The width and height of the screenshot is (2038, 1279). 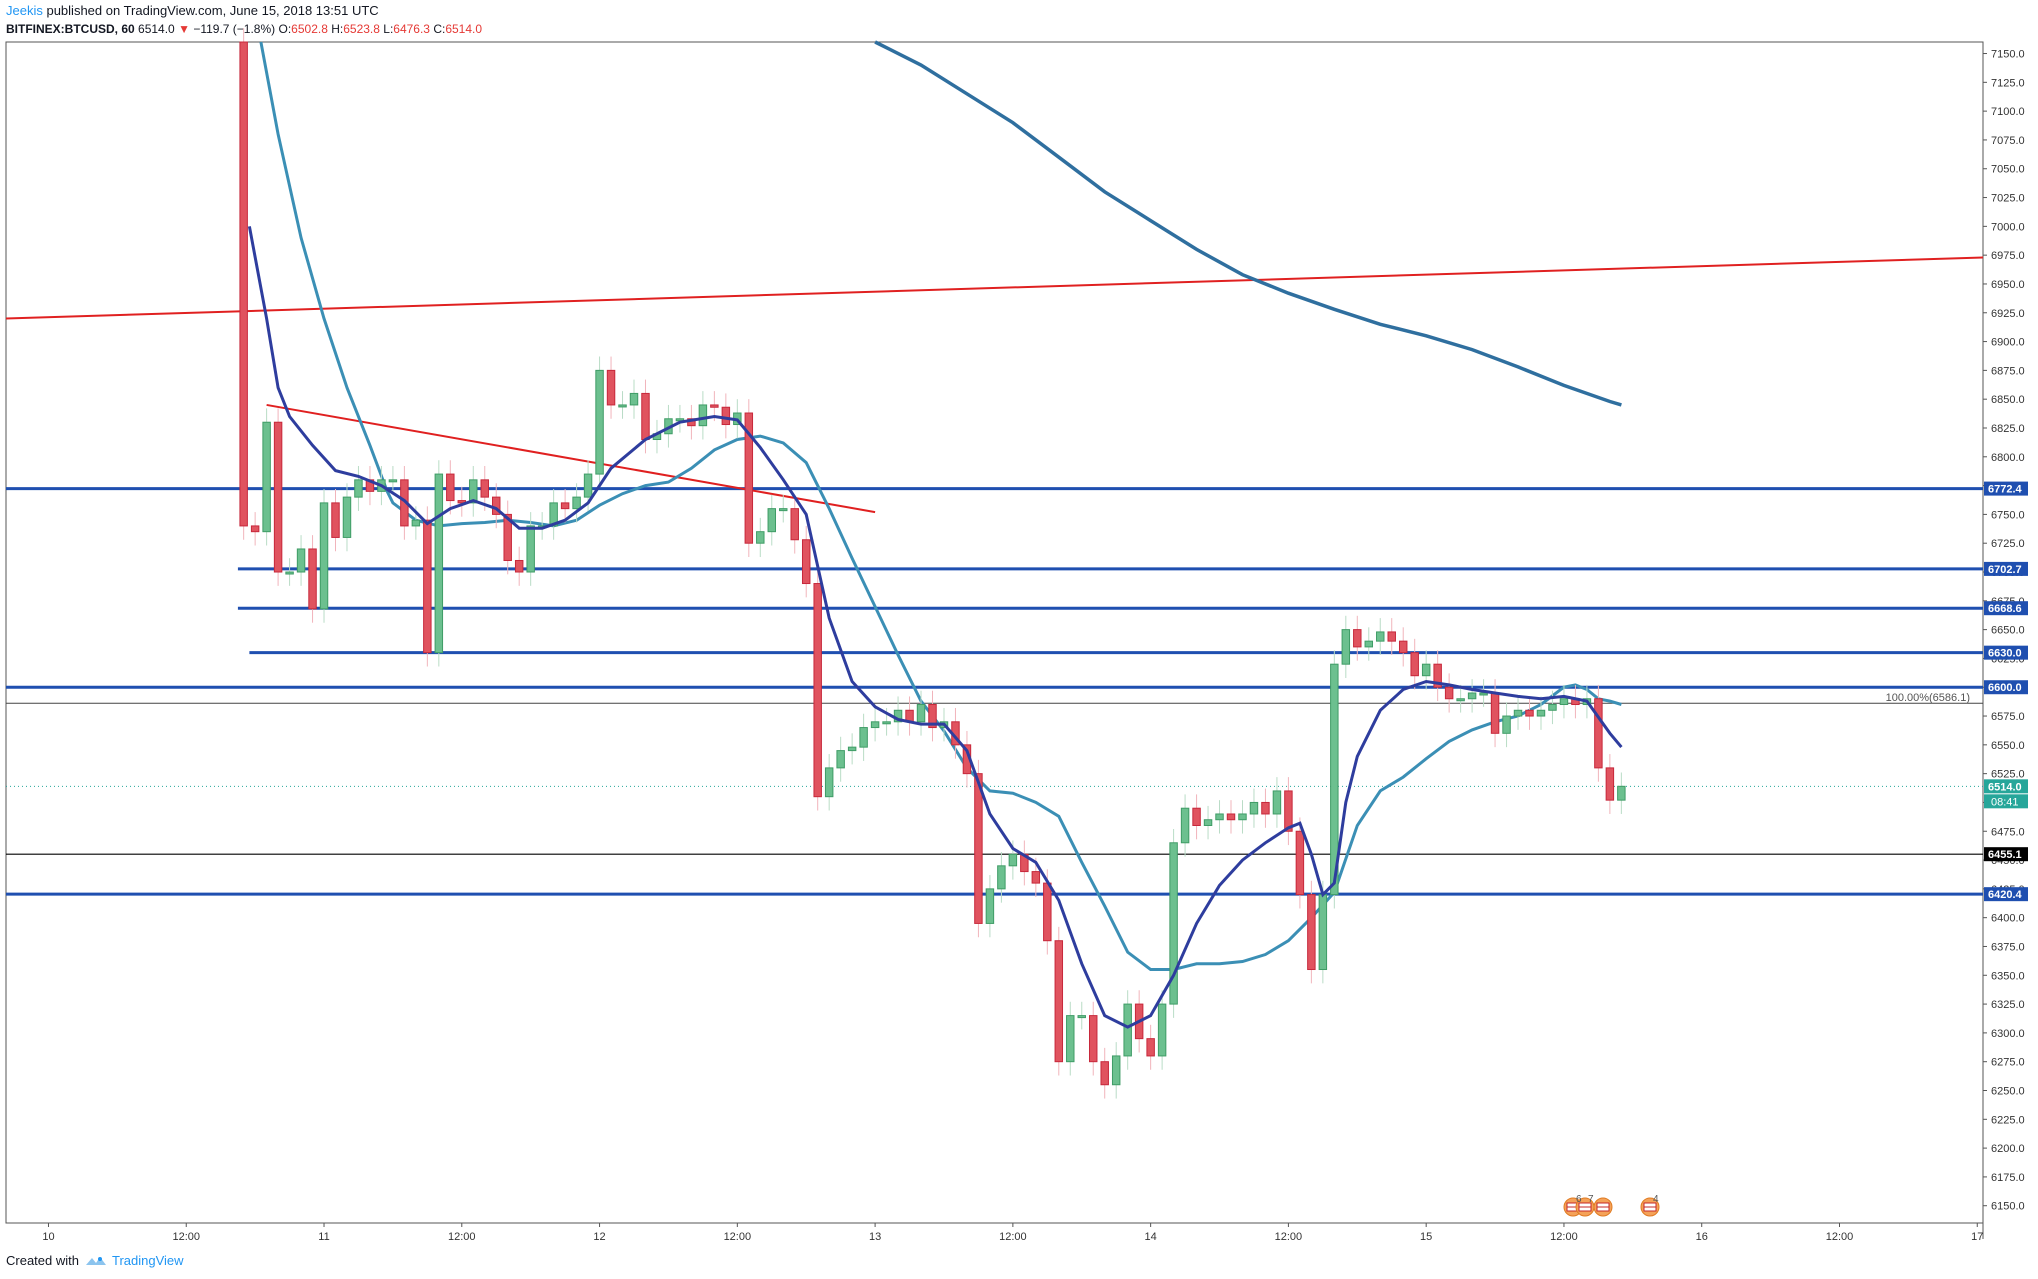 I want to click on last-price-label: 6514.0, so click(x=2005, y=787).